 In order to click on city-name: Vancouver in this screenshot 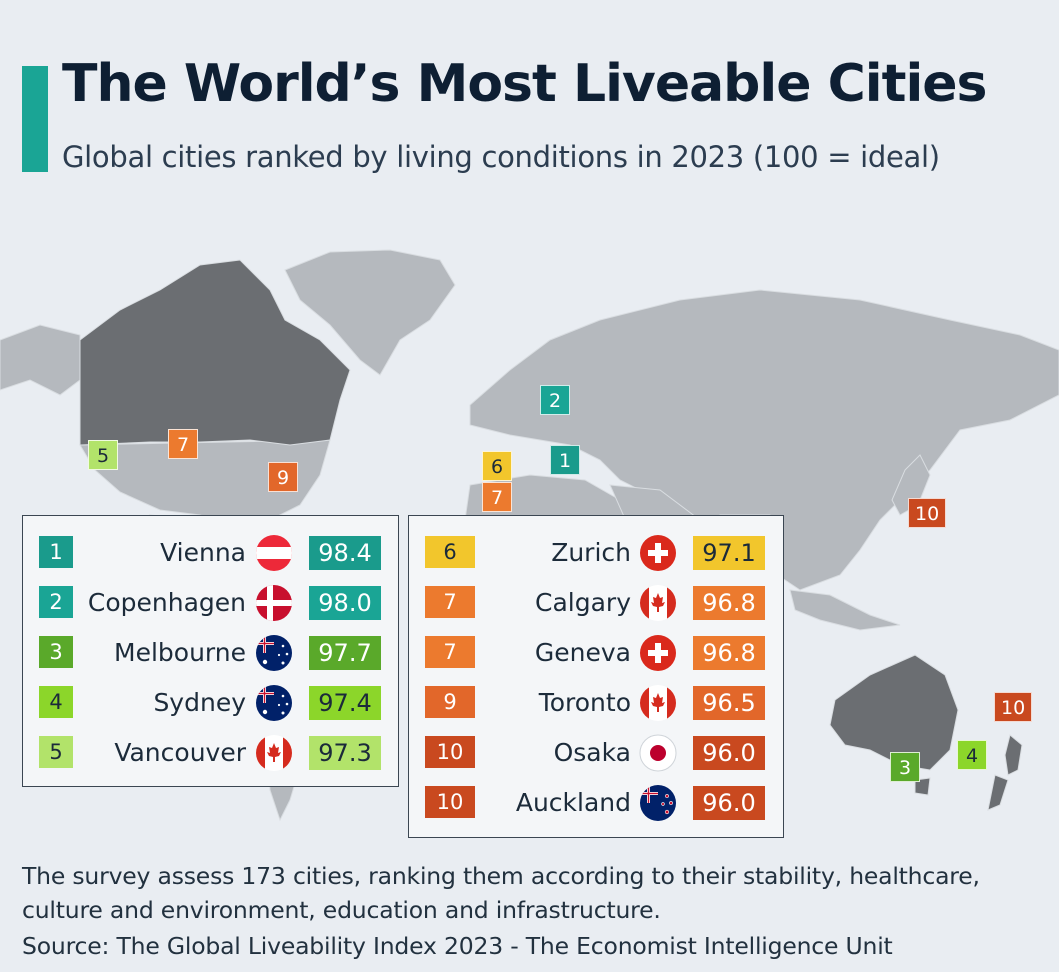, I will do `click(180, 752)`.